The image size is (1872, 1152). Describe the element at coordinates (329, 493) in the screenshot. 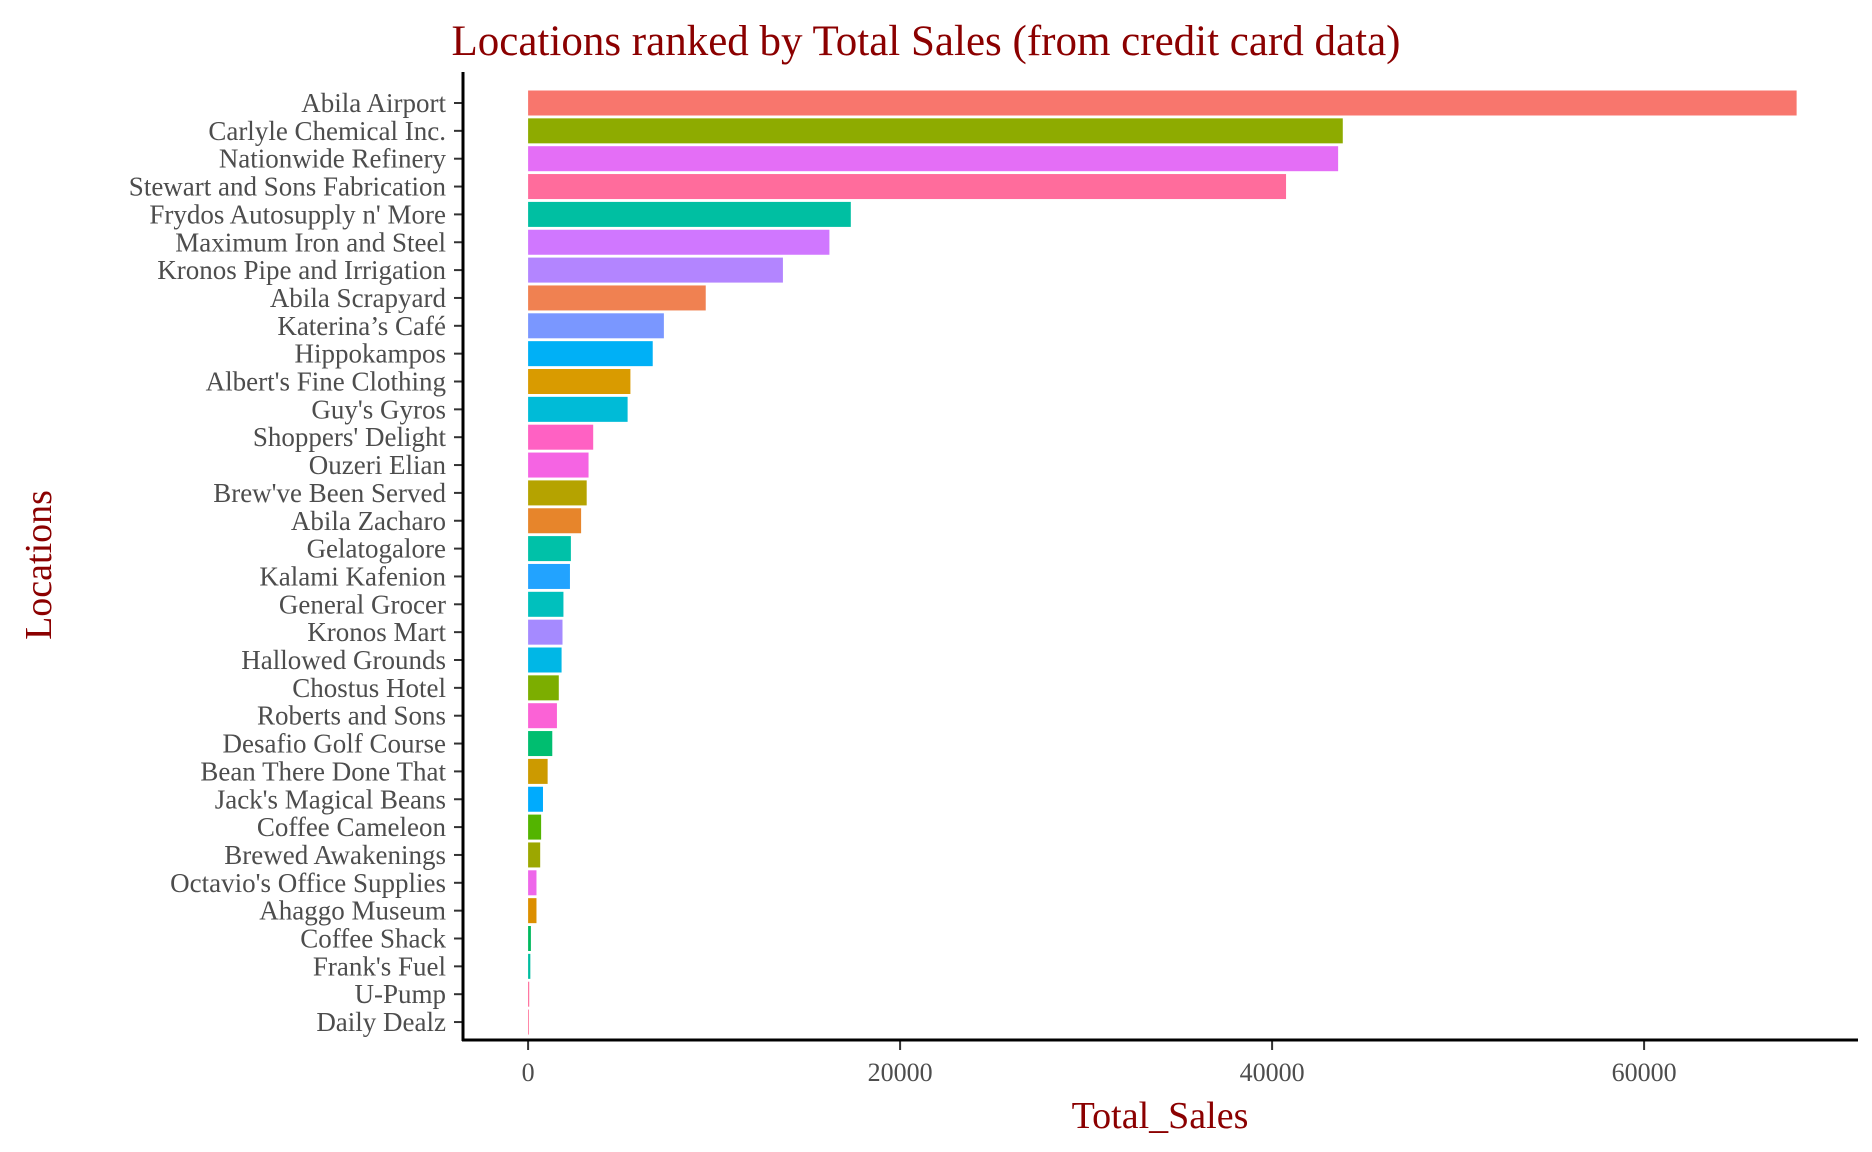

I see `category-label: Brew've Been Served` at that location.